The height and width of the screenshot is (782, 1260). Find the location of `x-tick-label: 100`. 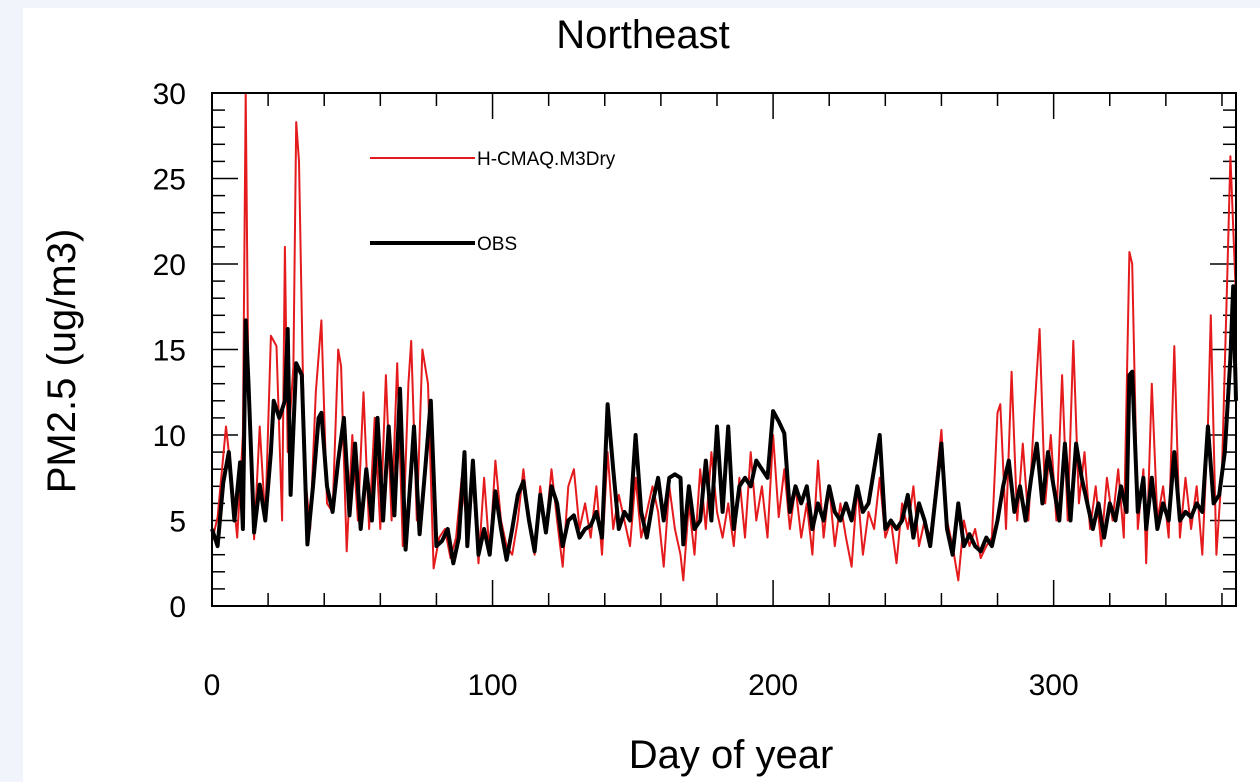

x-tick-label: 100 is located at coordinates (493, 685).